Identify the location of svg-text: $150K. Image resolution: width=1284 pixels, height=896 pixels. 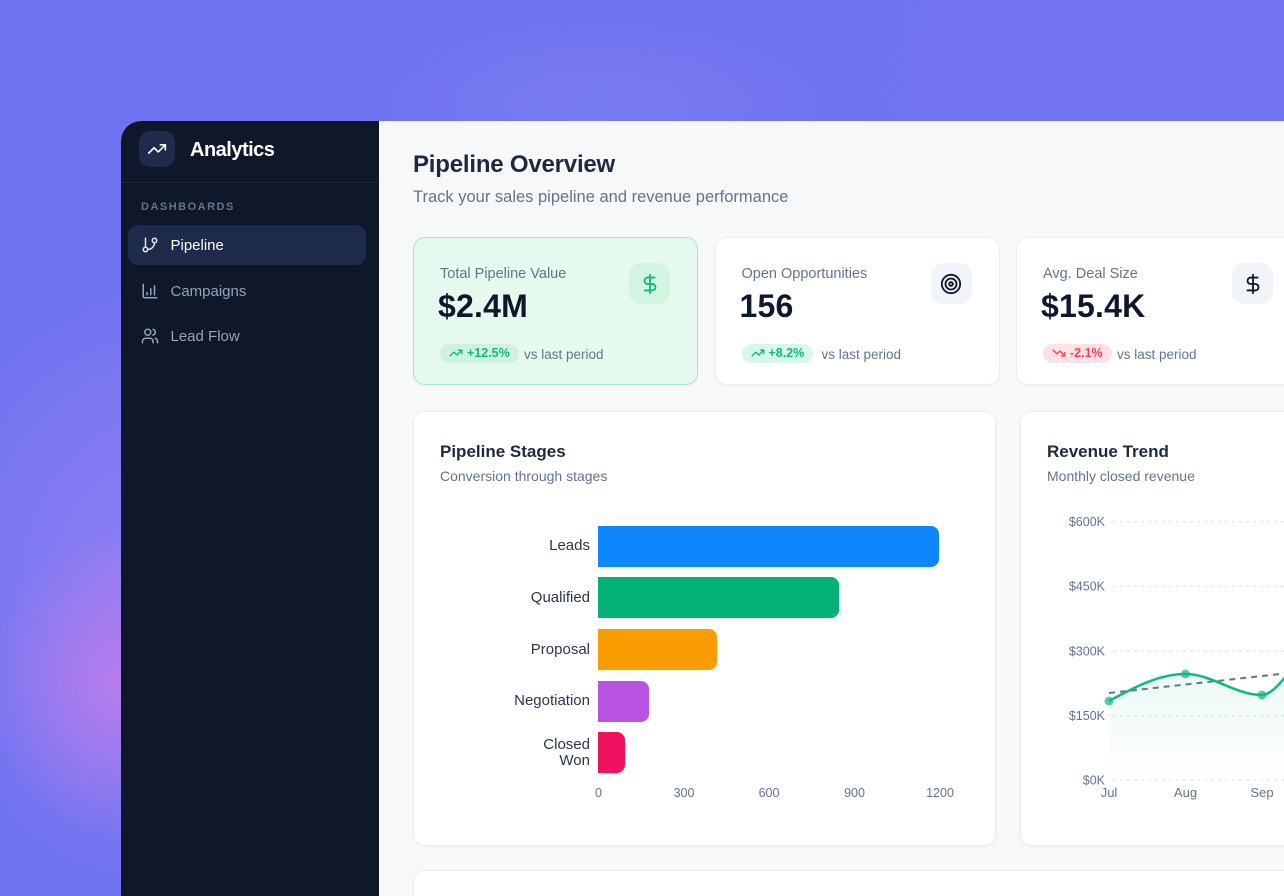
(1087, 716).